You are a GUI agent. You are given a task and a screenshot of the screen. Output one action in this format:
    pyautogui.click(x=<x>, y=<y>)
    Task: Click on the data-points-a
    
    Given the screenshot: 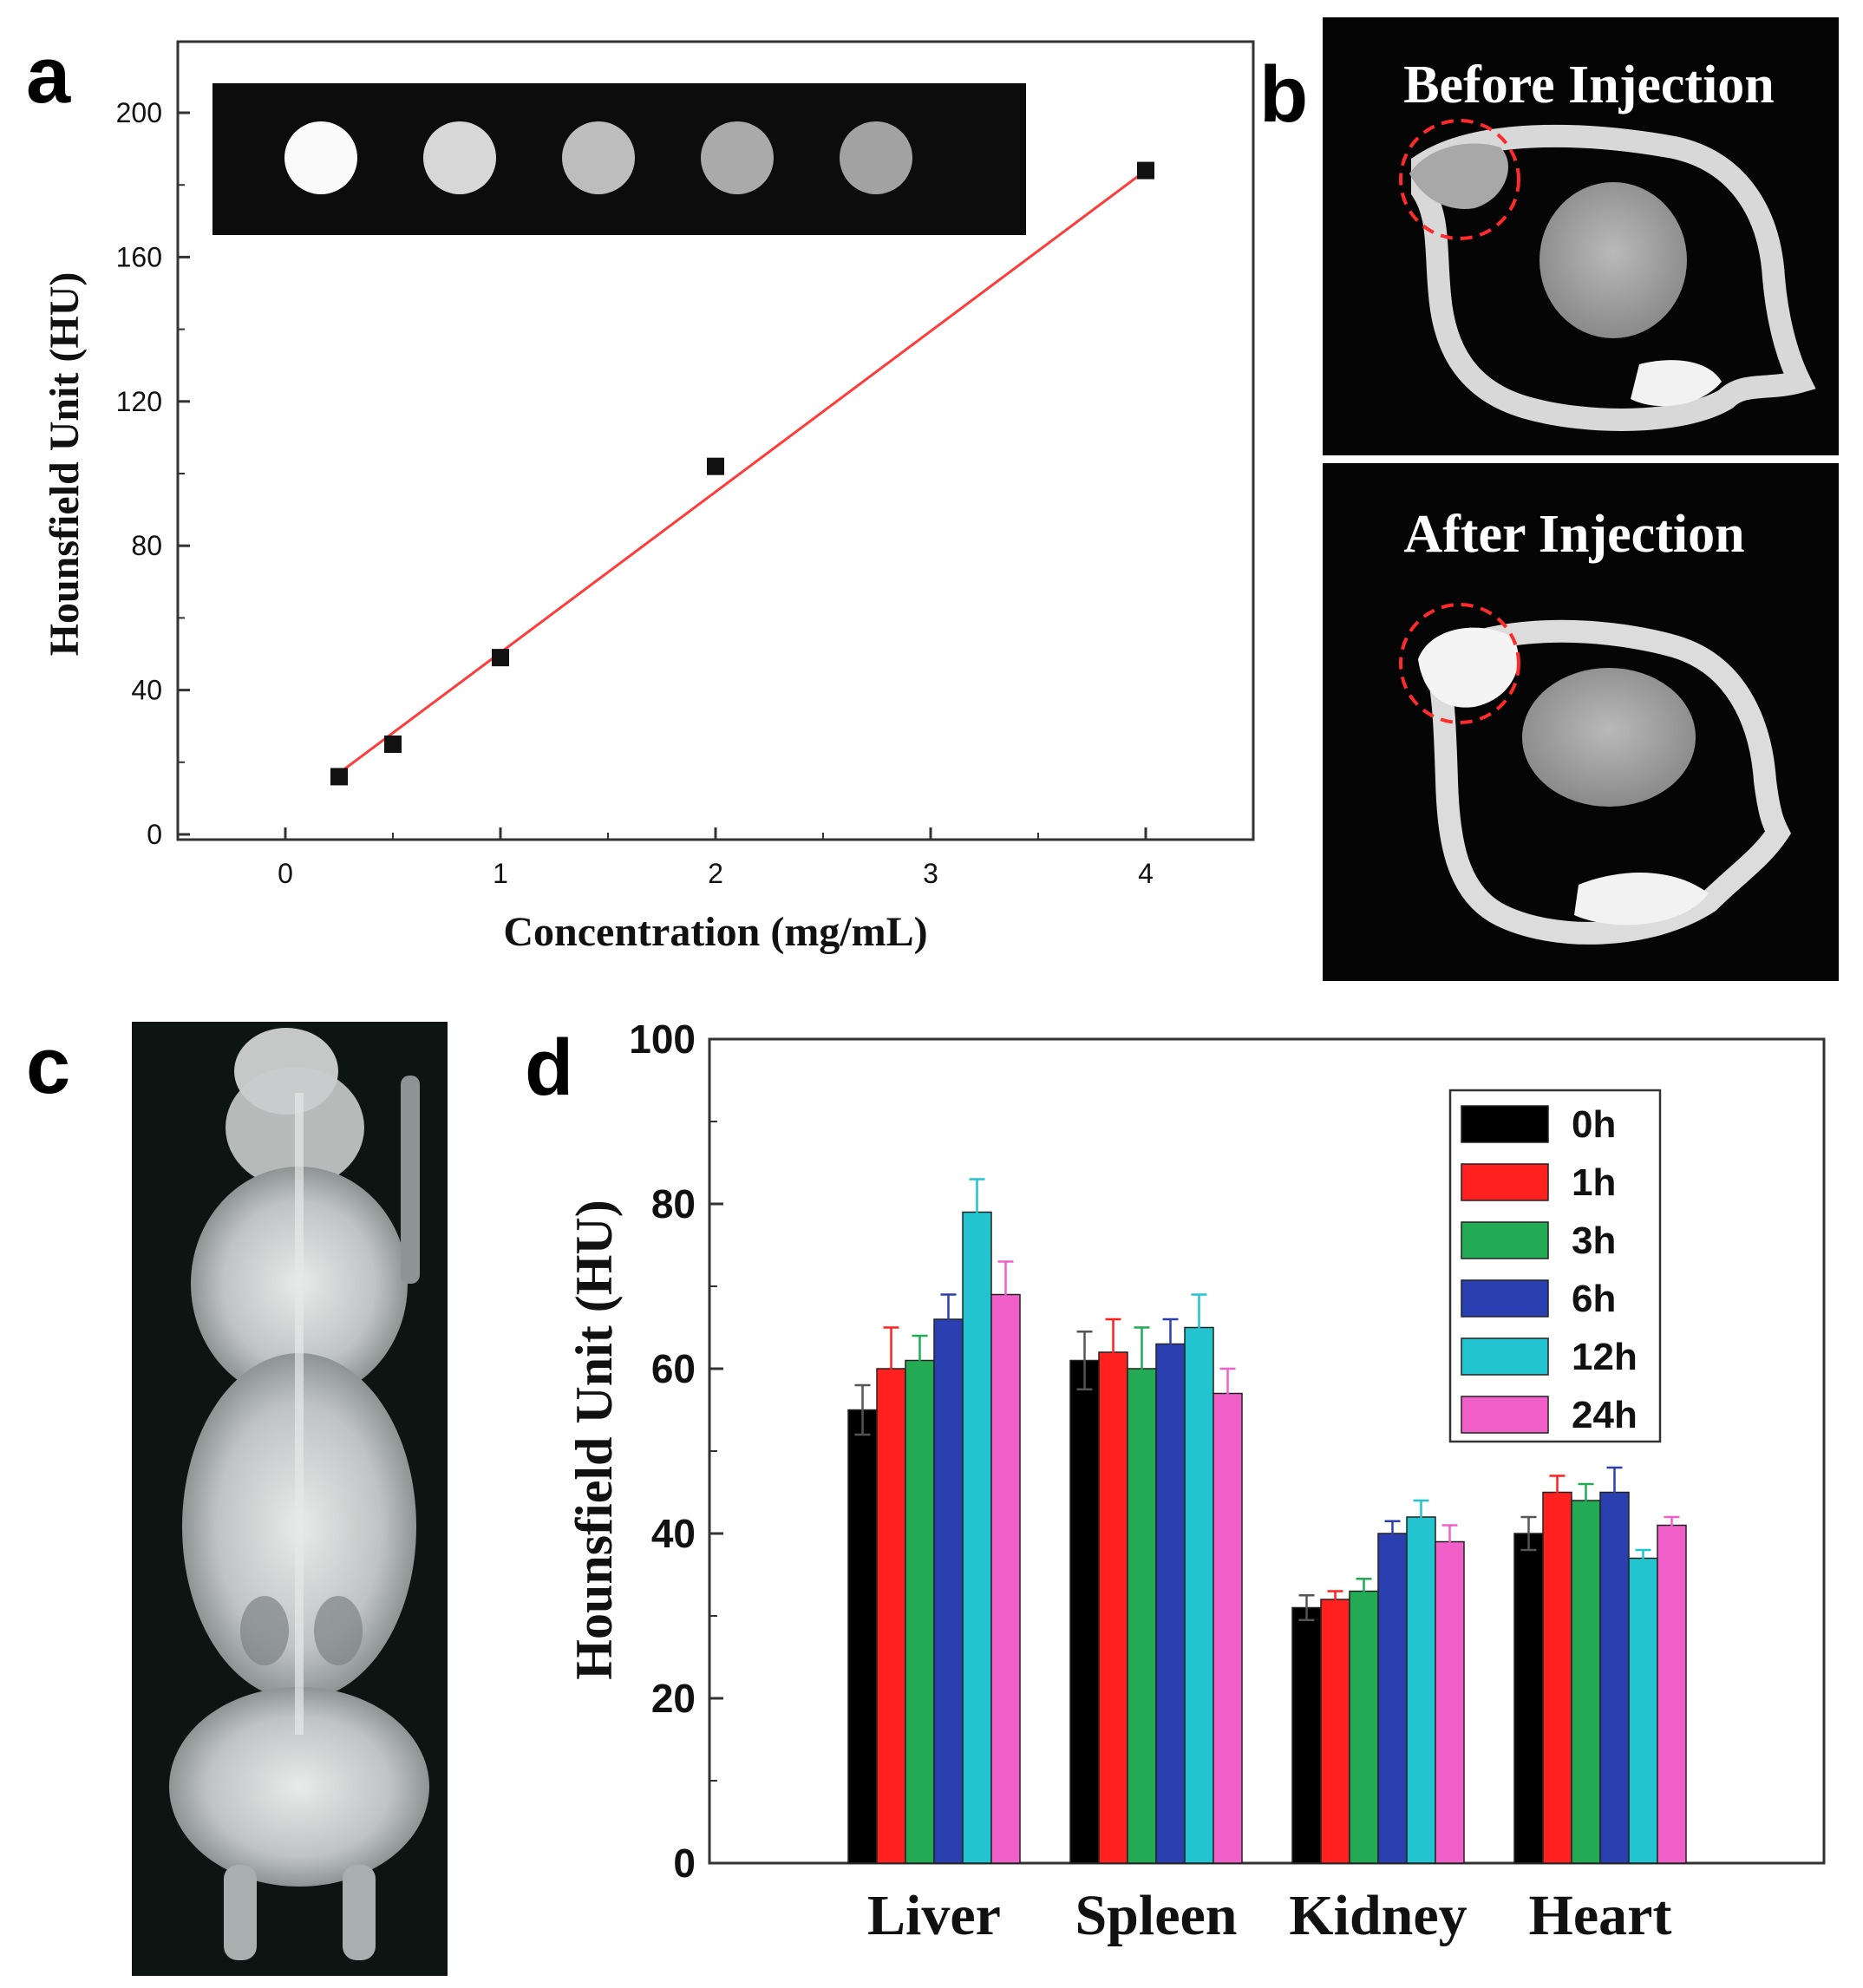 What is the action you would take?
    pyautogui.click(x=742, y=473)
    